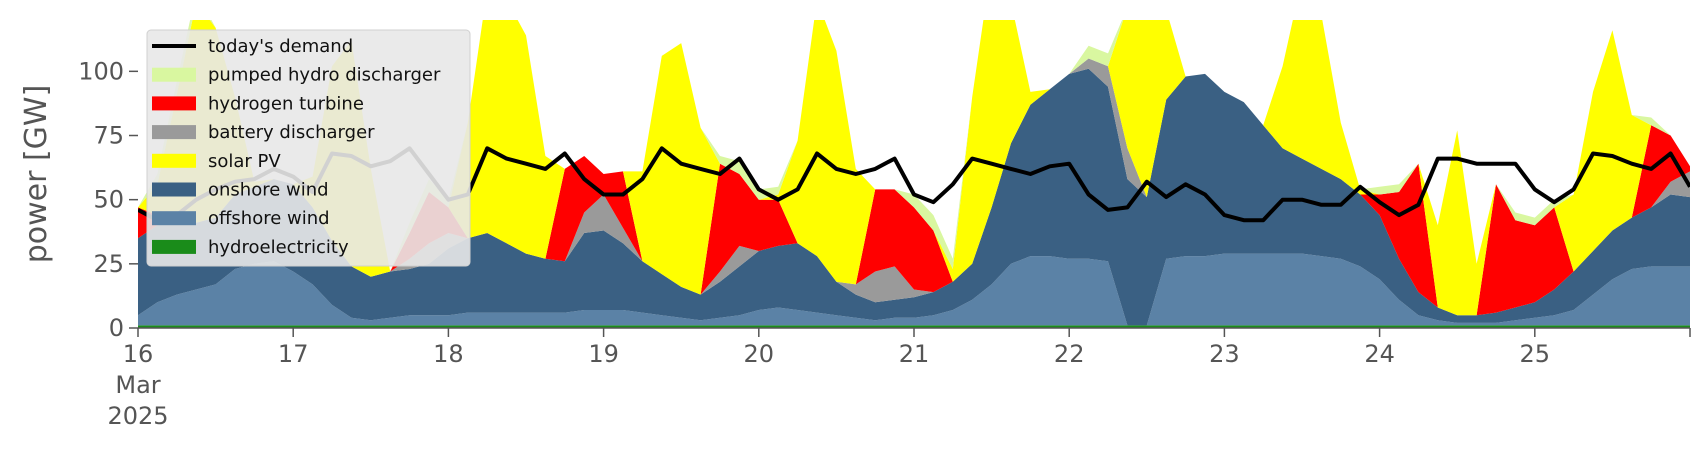  What do you see at coordinates (137, 385) in the screenshot?
I see `x-tick-label: Mar` at bounding box center [137, 385].